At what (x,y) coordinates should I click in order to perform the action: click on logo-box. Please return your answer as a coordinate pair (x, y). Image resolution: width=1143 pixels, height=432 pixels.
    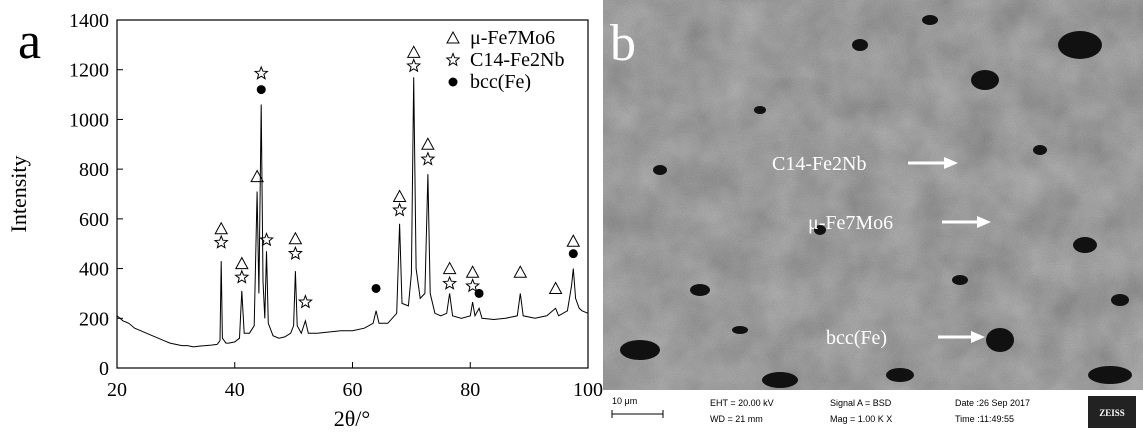
    Looking at the image, I should click on (1112, 412).